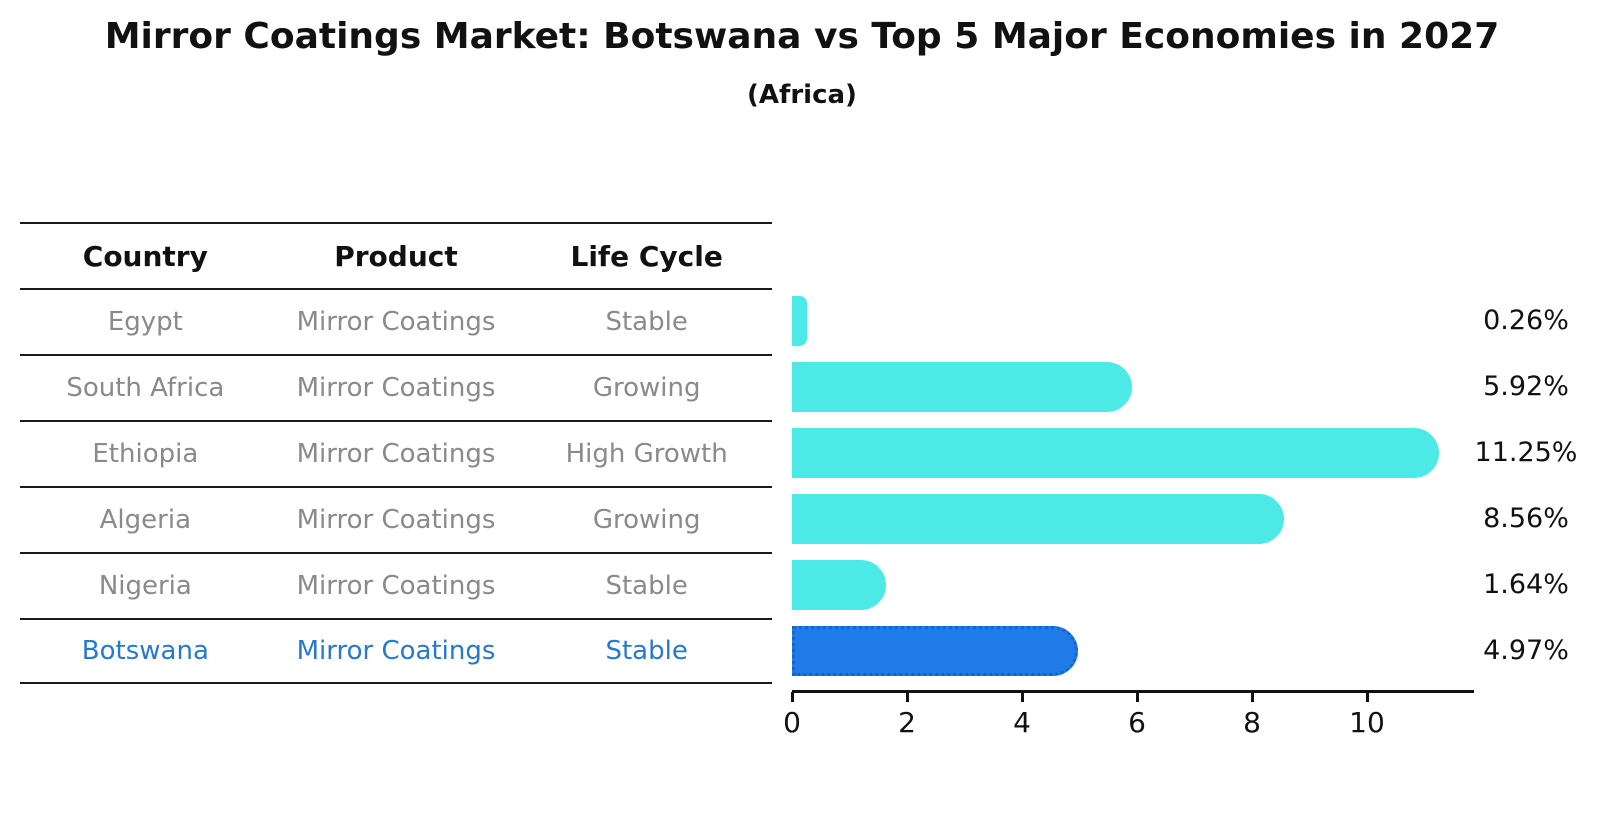  Describe the element at coordinates (1115, 453) in the screenshot. I see `bar-ethiopia` at that location.